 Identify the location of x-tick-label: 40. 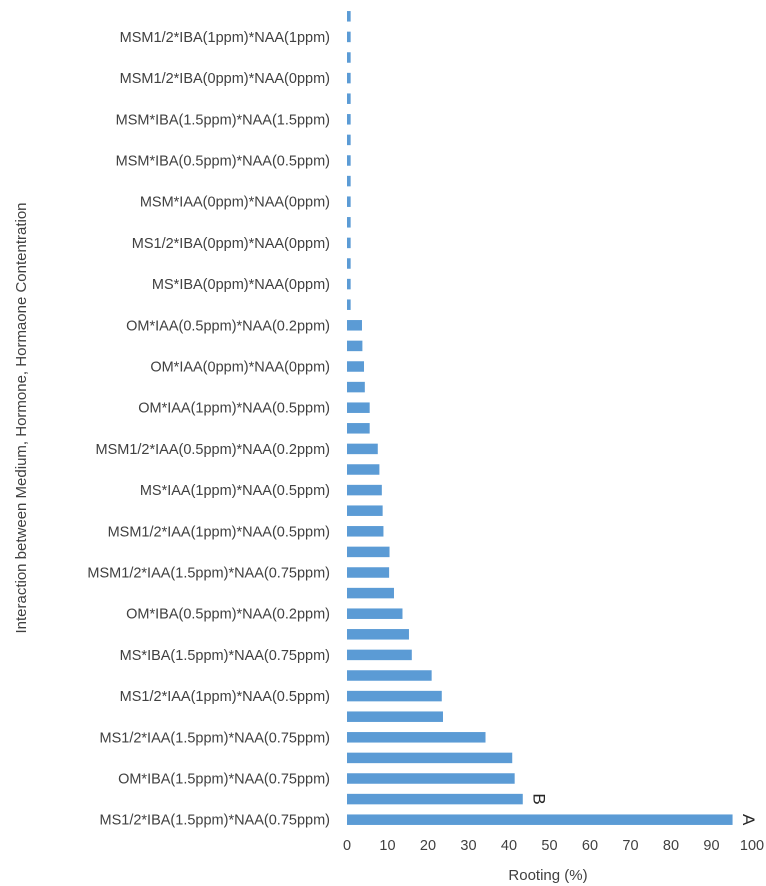
(509, 846).